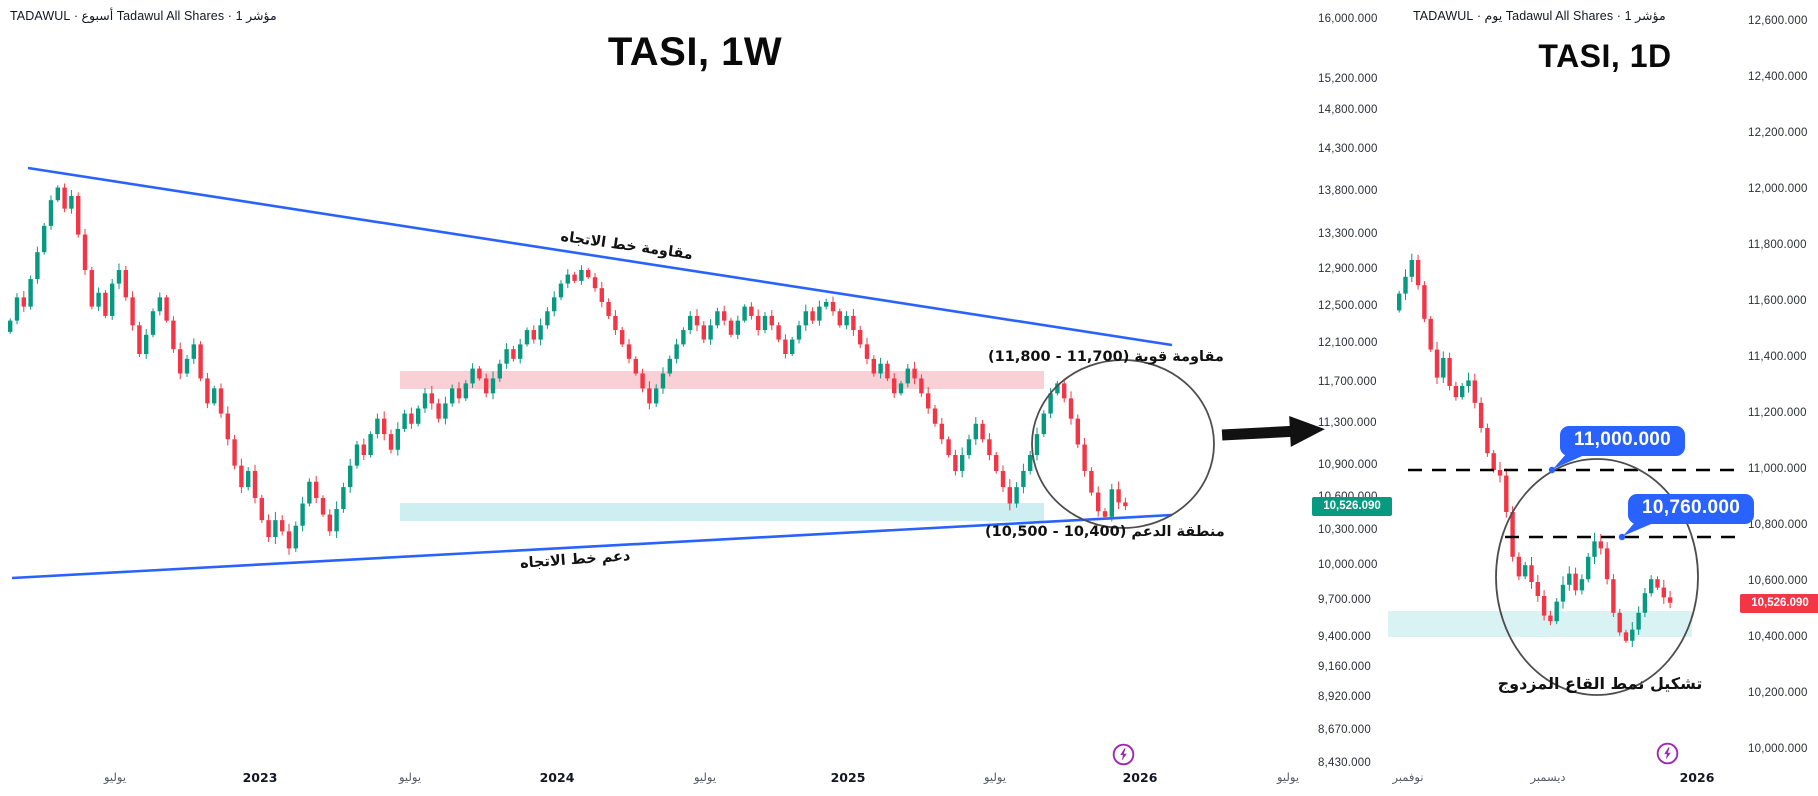  Describe the element at coordinates (1344, 762) in the screenshot. I see `price-axis-tick: 8,430.000` at that location.